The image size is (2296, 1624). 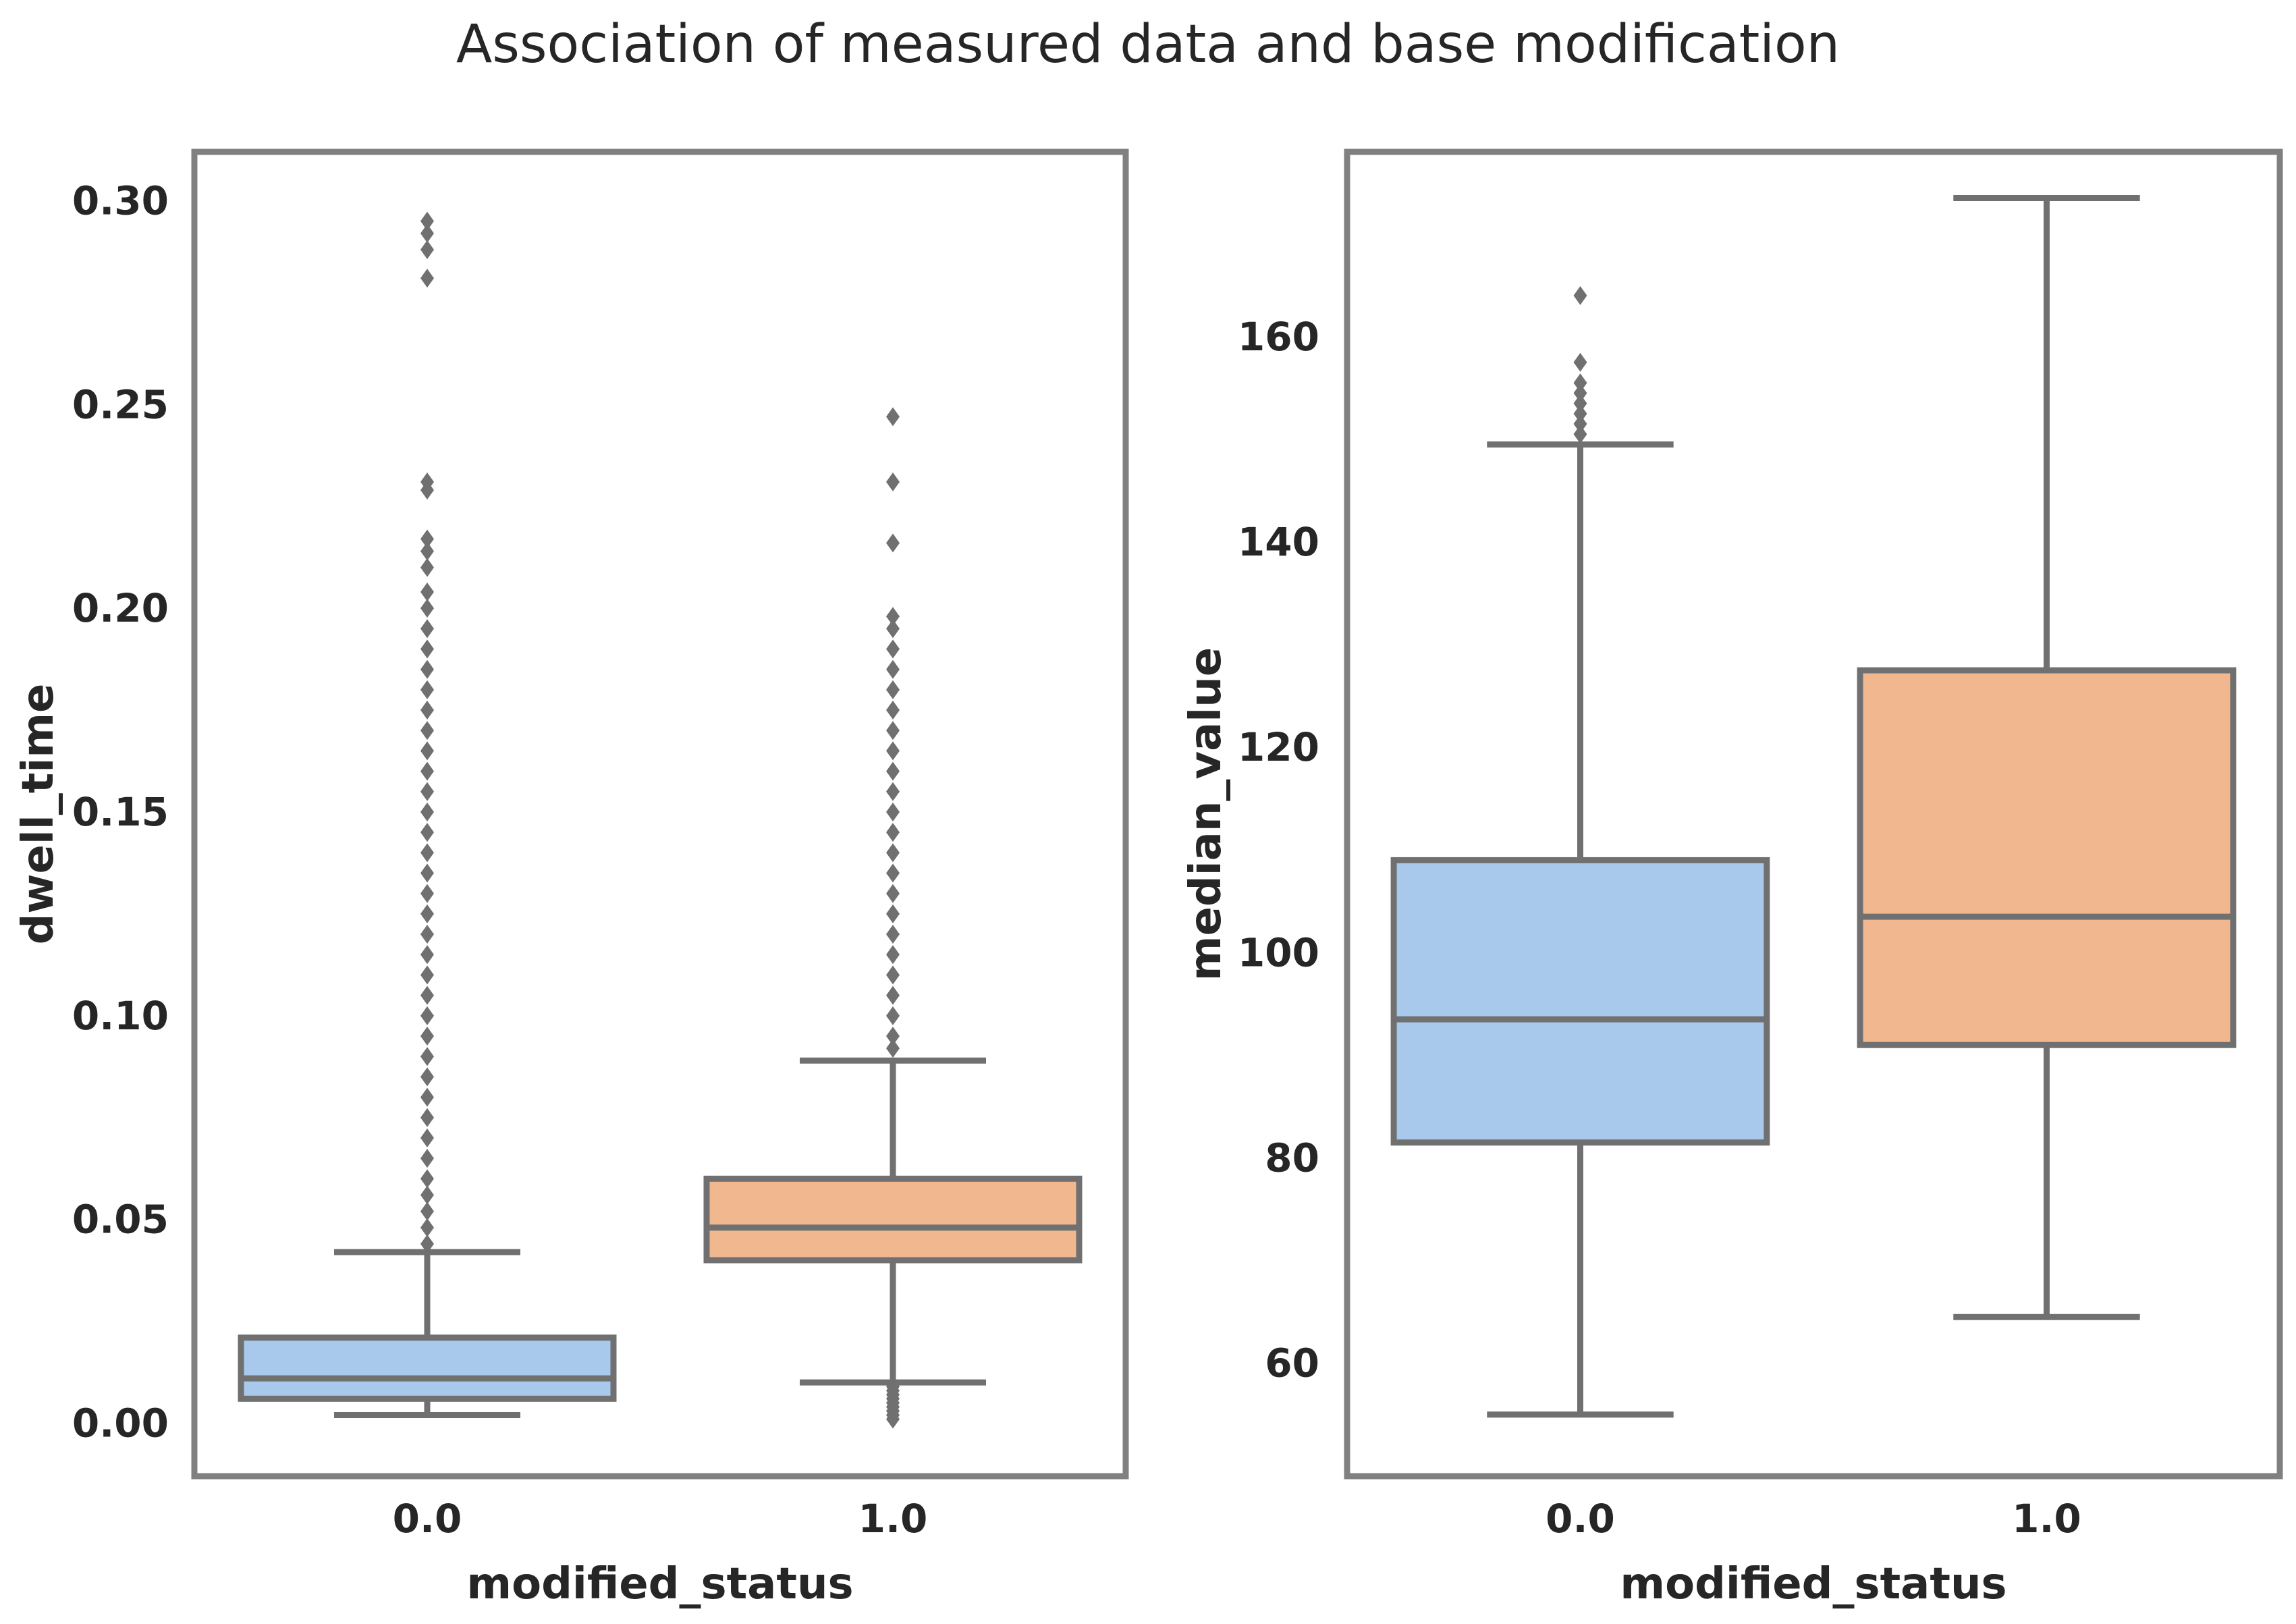 I want to click on y-tick-label: 0.25, so click(x=120, y=404).